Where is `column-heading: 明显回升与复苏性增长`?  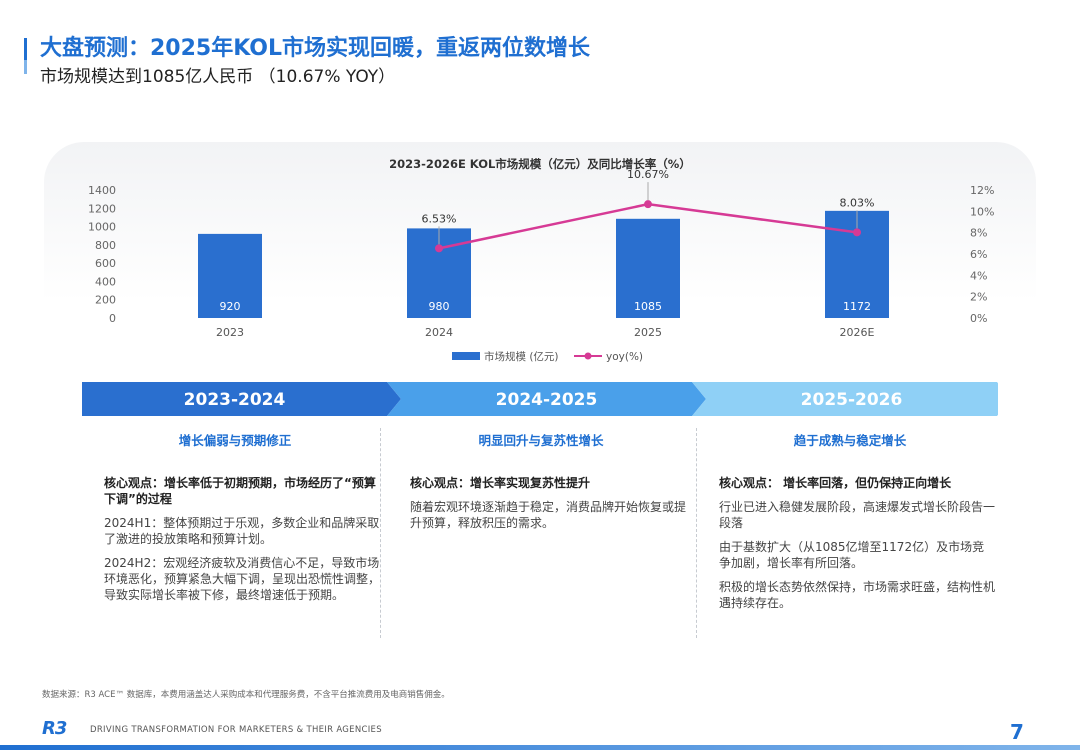
column-heading: 明显回升与复苏性增长 is located at coordinates (541, 440).